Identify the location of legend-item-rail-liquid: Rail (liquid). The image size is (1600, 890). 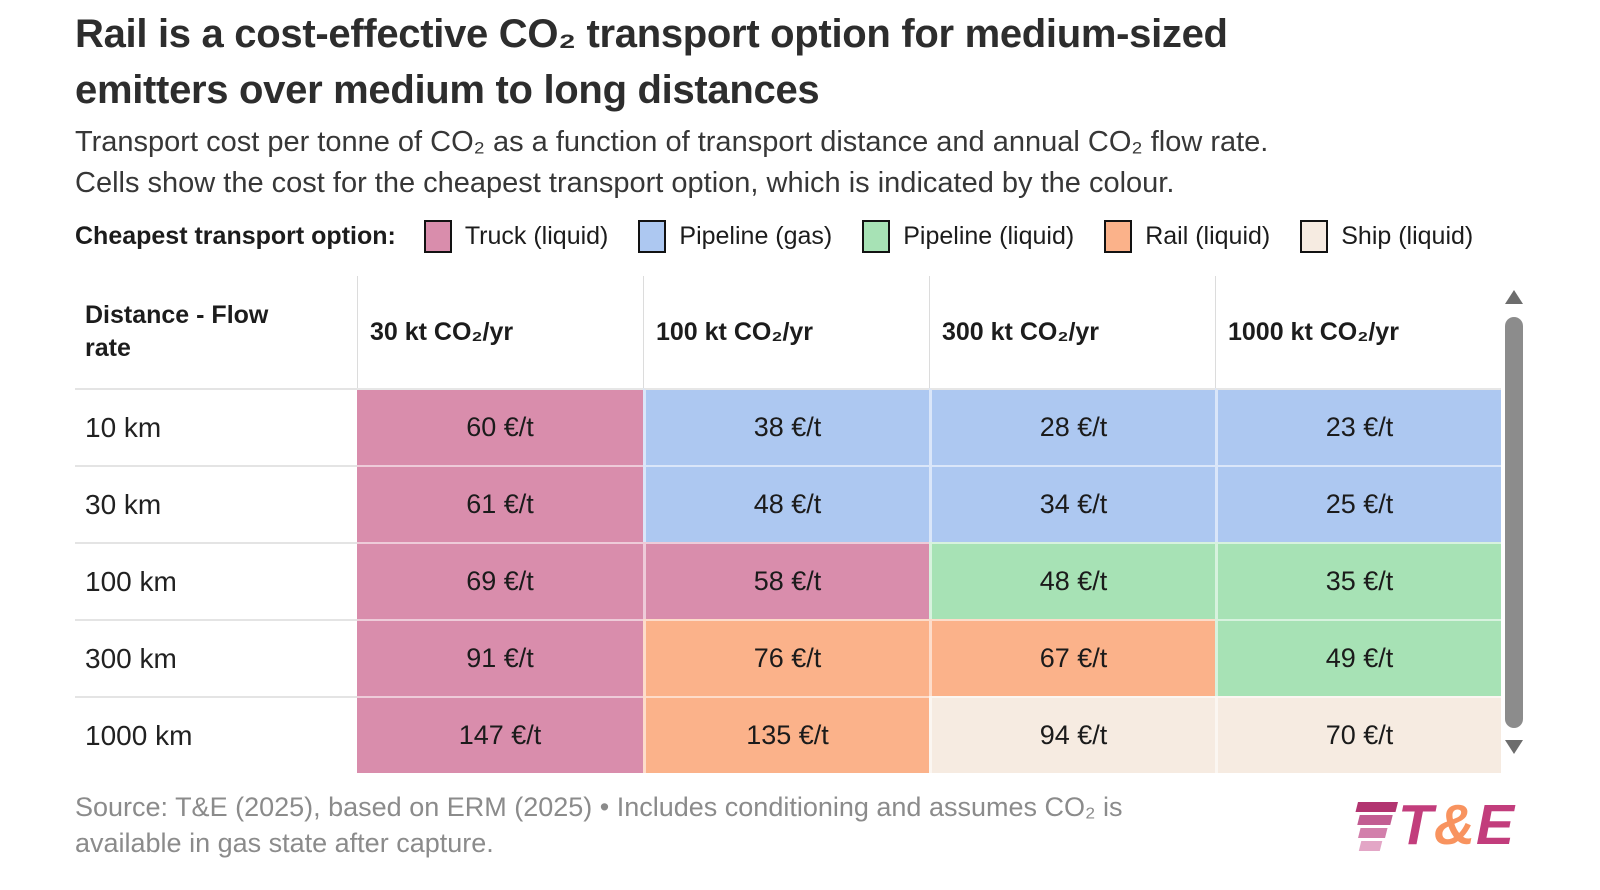
(1187, 236).